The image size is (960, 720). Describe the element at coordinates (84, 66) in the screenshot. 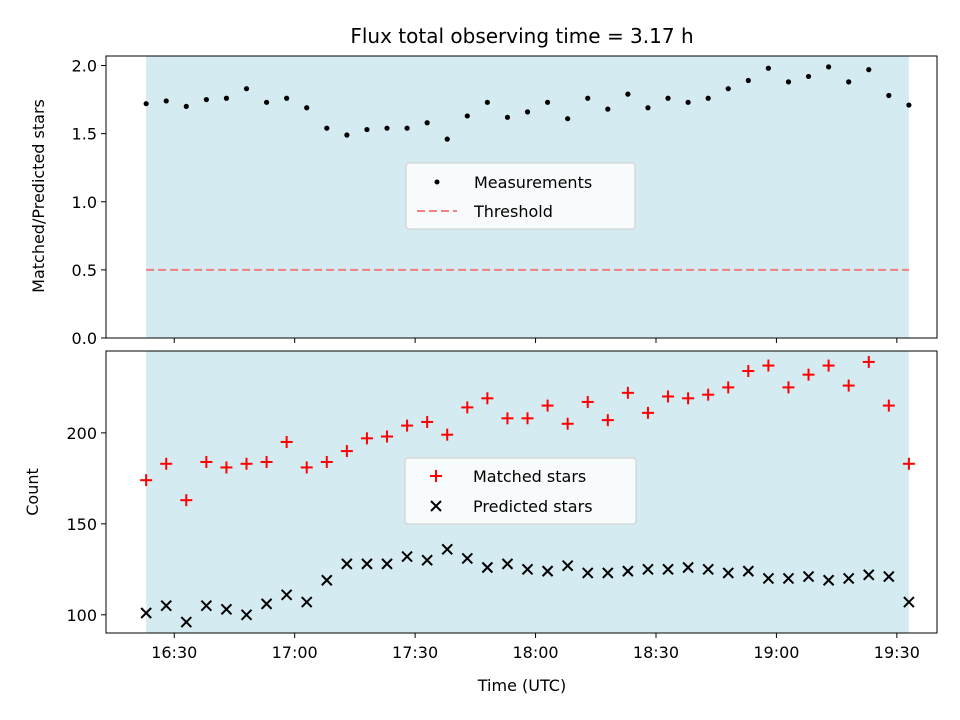

I see `top-ytick-label: 2.0` at that location.